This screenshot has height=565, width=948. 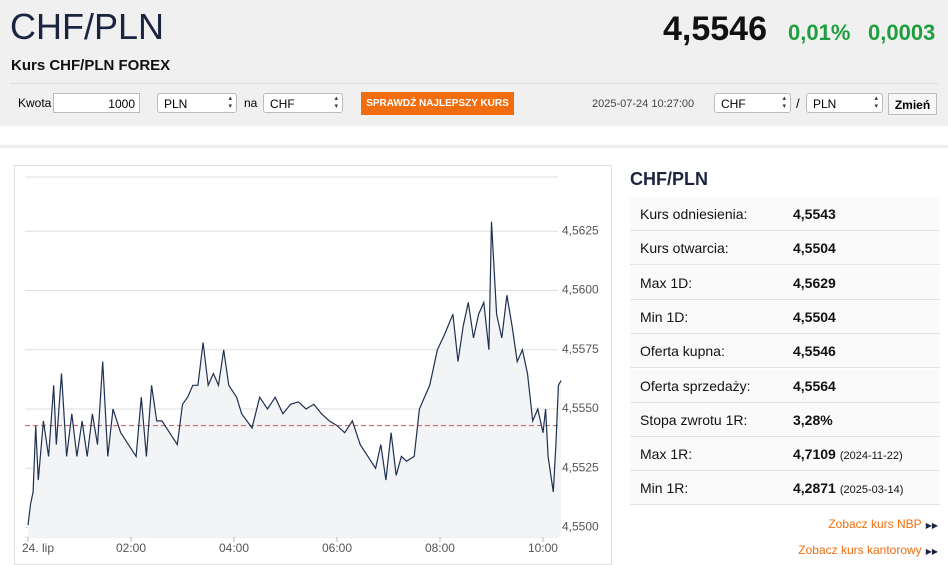 I want to click on x-tick-label: 24. lip, so click(x=38, y=548).